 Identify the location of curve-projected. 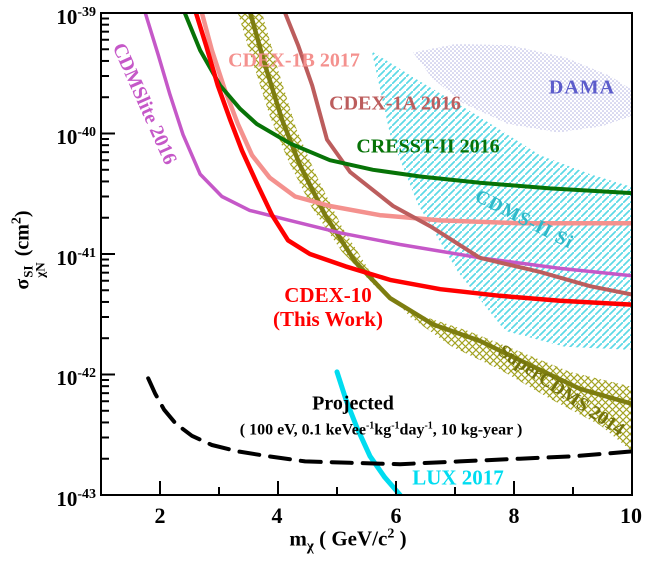
(389, 421).